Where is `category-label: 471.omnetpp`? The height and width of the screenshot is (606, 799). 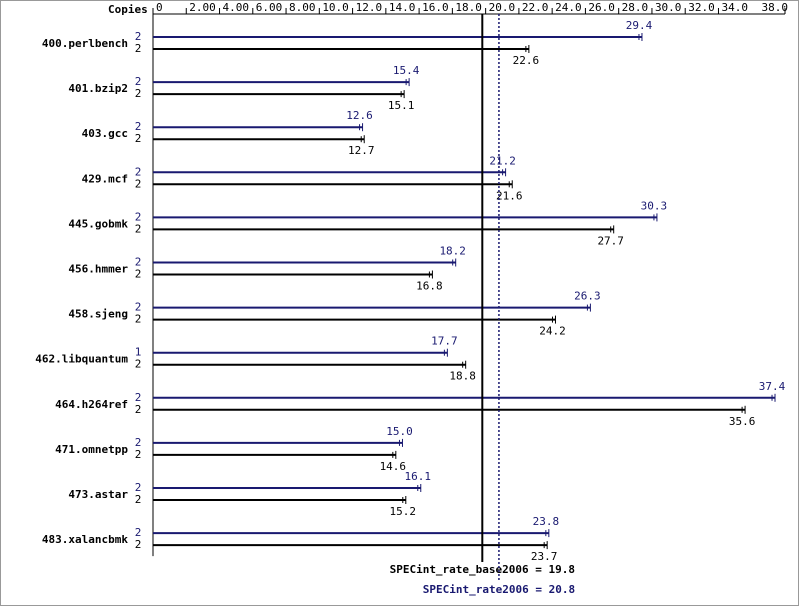
category-label: 471.omnetpp is located at coordinates (91, 449).